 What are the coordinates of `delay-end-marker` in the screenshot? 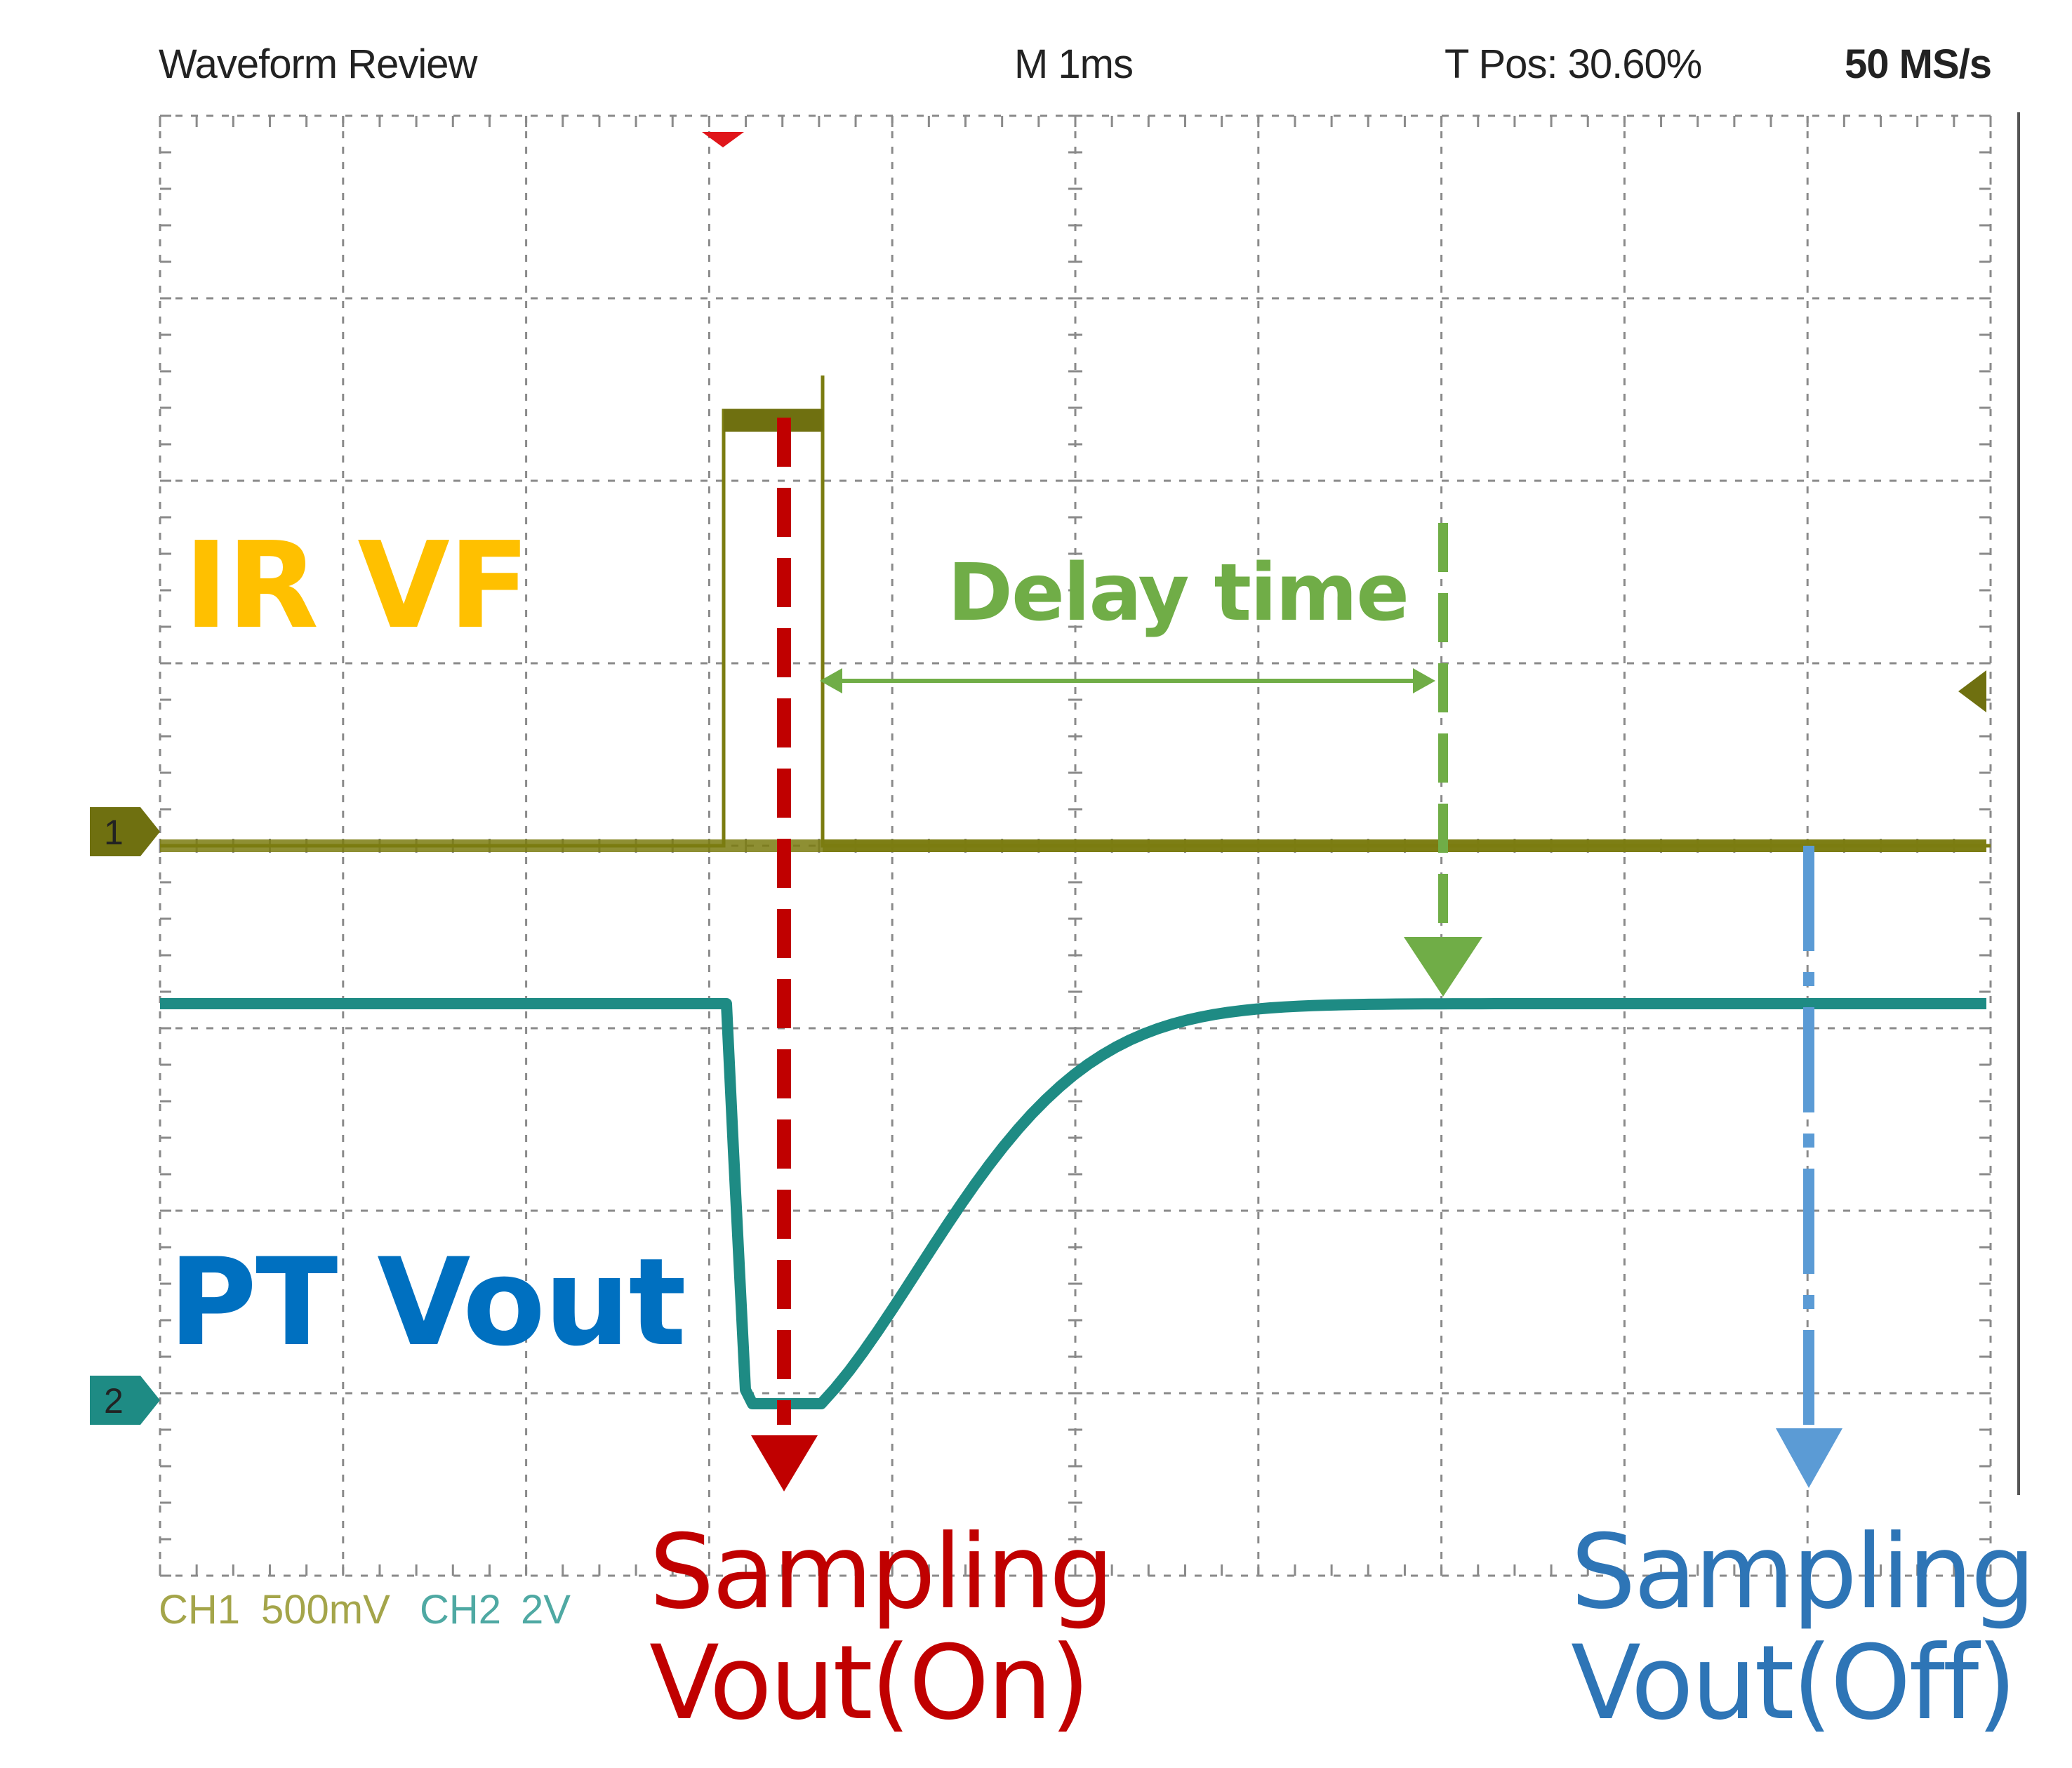 It's located at (1443, 760).